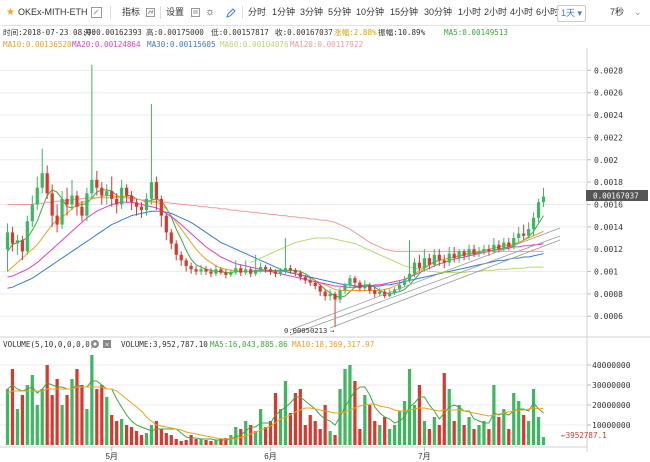  What do you see at coordinates (617, 195) in the screenshot?
I see `current-price-marker: 0.00167037` at bounding box center [617, 195].